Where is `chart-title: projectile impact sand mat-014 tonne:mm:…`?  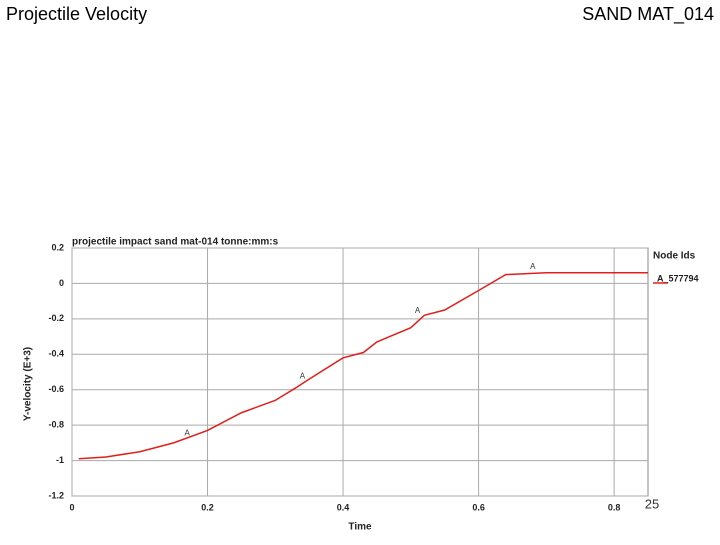 chart-title: projectile impact sand mat-014 tonne:mm:… is located at coordinates (175, 242).